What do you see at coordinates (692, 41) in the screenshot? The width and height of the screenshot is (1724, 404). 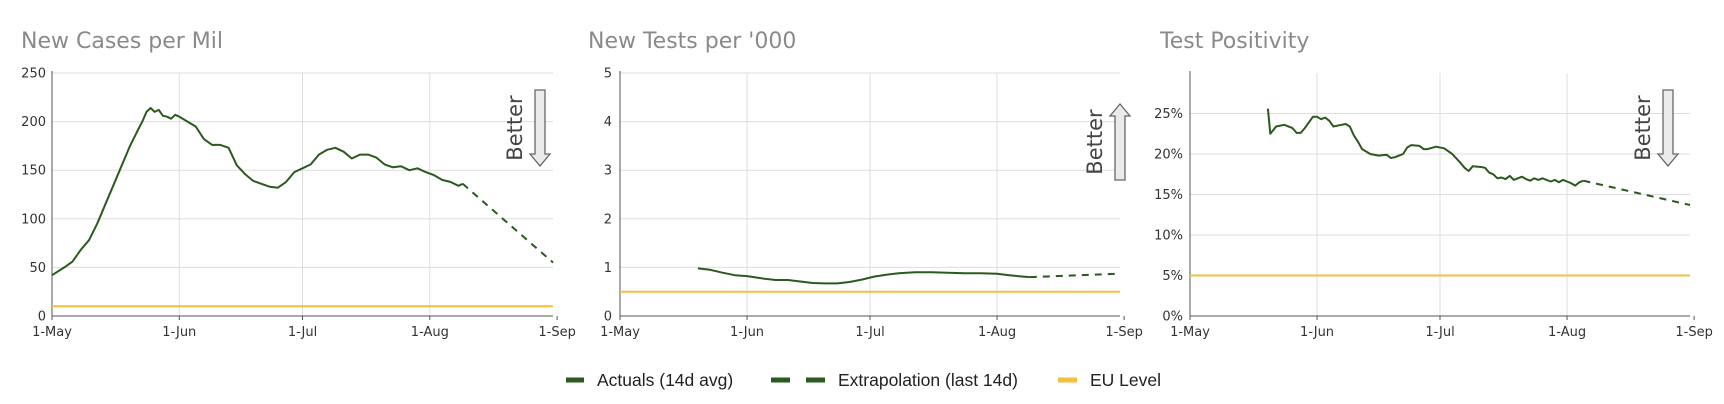 I see `chart-title: New Tests per '000` at bounding box center [692, 41].